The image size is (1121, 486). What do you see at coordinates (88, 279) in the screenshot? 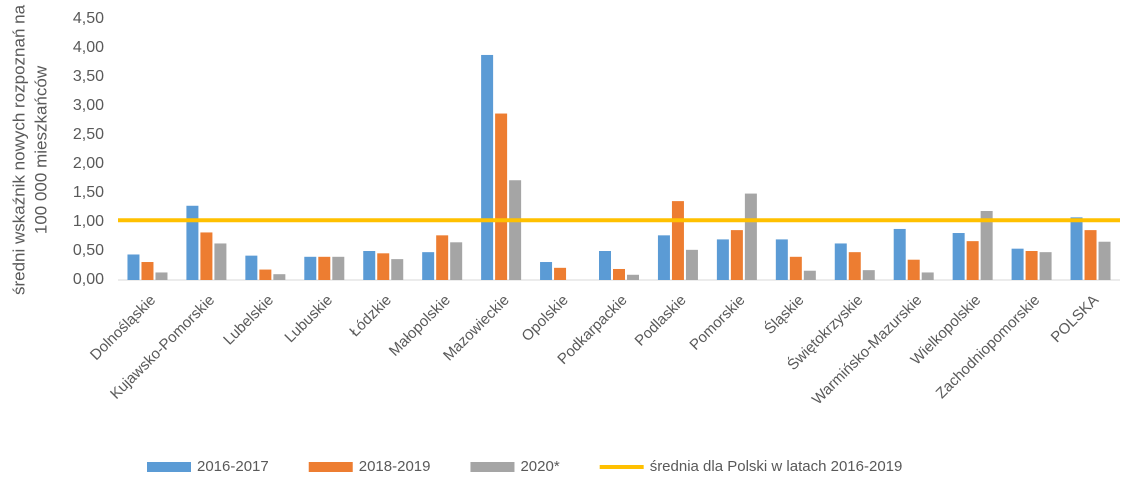
I see `y-tick-label: 0,00` at bounding box center [88, 279].